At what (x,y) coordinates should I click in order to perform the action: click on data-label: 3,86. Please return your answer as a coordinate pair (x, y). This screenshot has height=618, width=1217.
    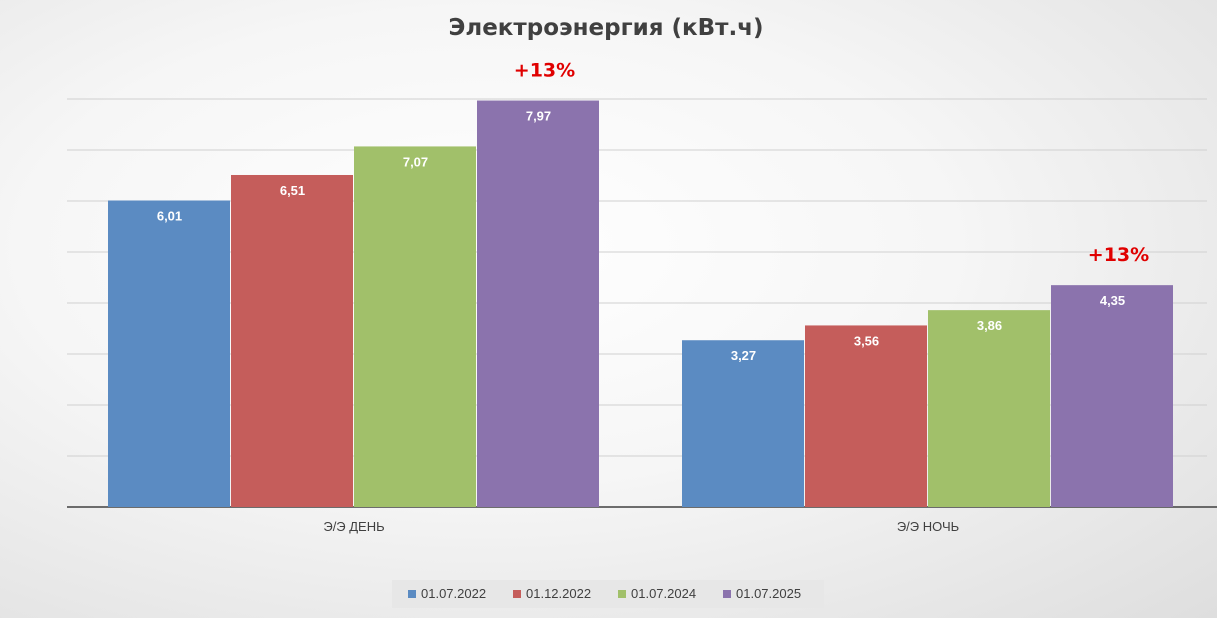
    Looking at the image, I should click on (989, 325).